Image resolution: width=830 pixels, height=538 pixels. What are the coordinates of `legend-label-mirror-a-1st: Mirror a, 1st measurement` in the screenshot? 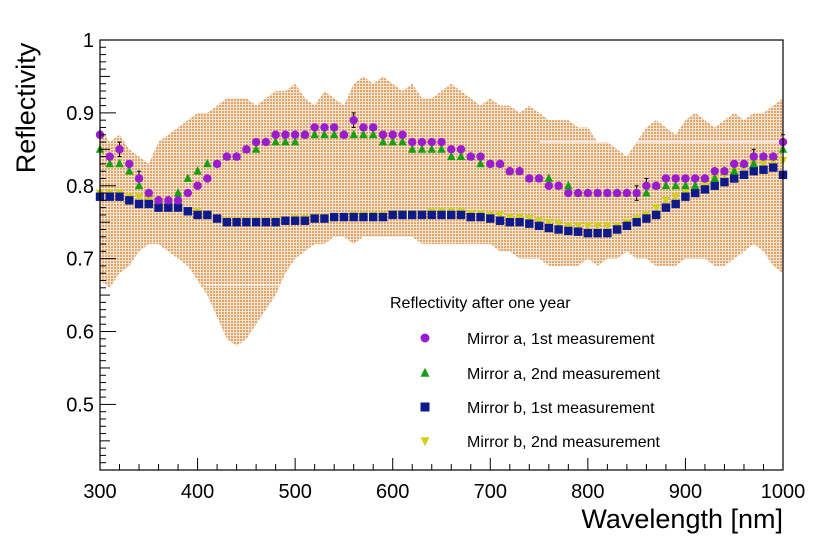 It's located at (561, 339).